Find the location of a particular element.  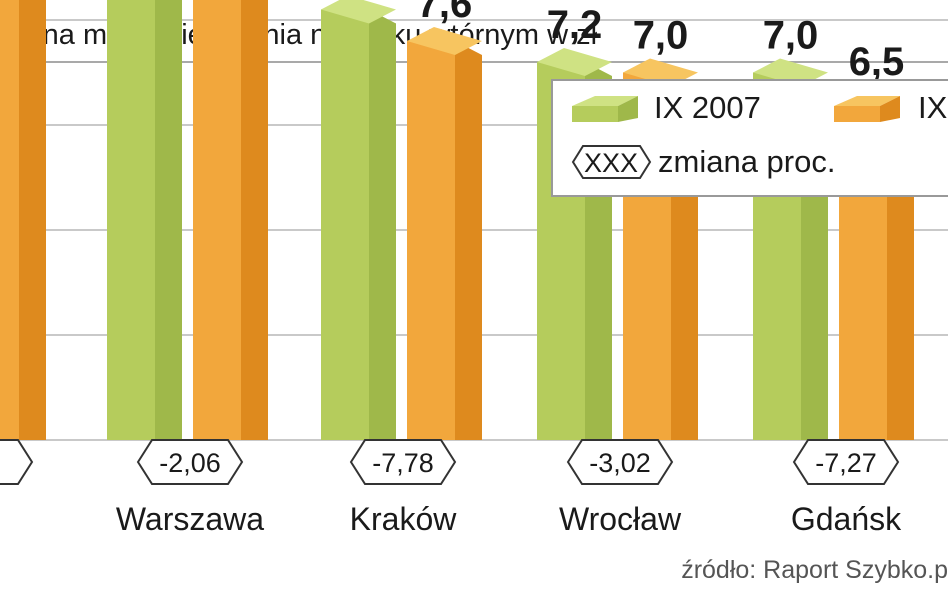

change-label-1: -2,06 is located at coordinates (190, 463).